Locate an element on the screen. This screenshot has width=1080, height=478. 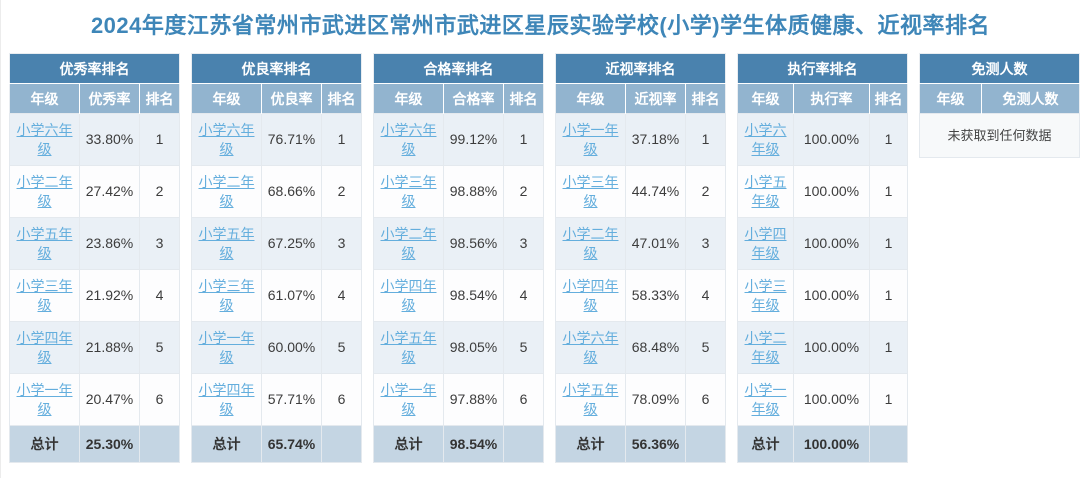
total-row: 总计 56.36% is located at coordinates (640, 444).